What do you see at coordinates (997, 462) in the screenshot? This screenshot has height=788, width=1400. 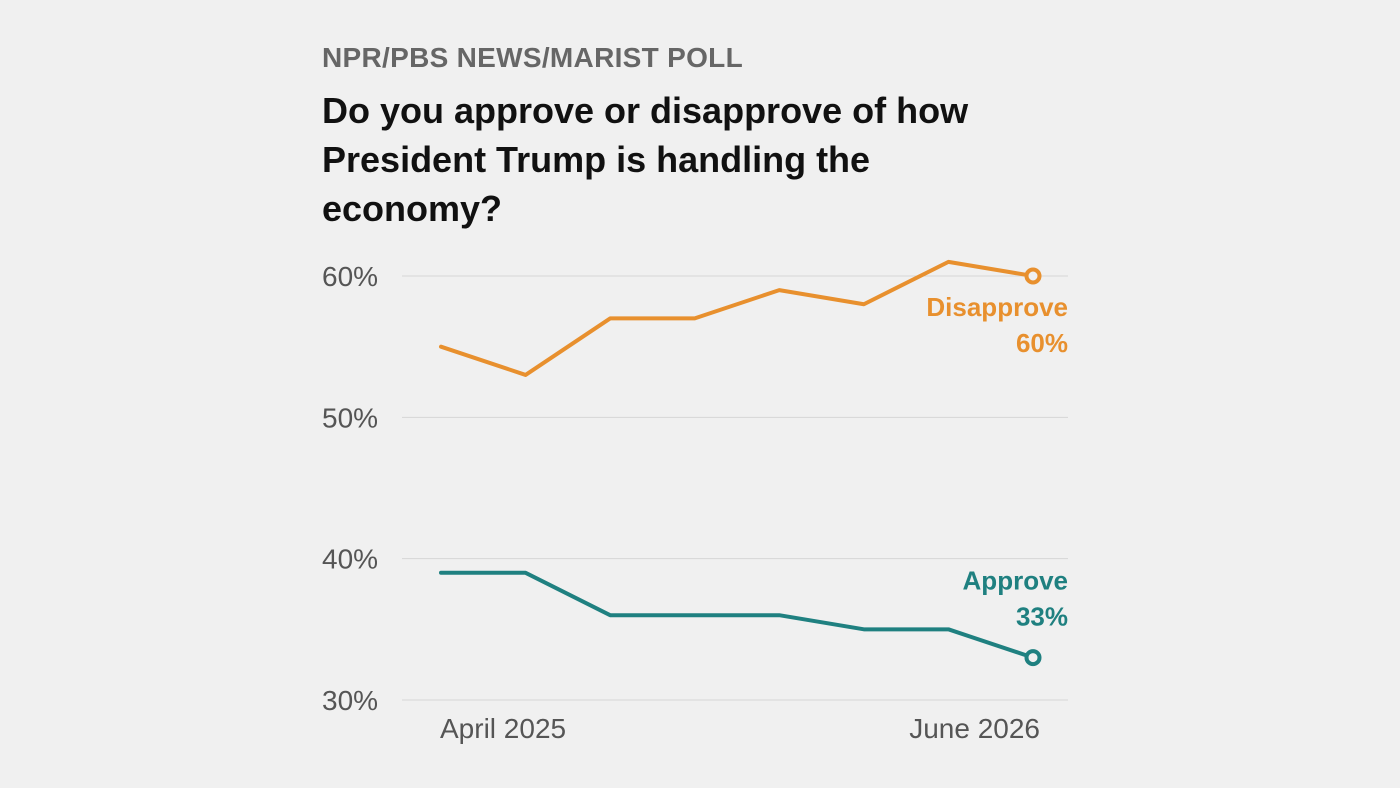 I see `series-end-labels: Disapprove 60% Approve 33%` at bounding box center [997, 462].